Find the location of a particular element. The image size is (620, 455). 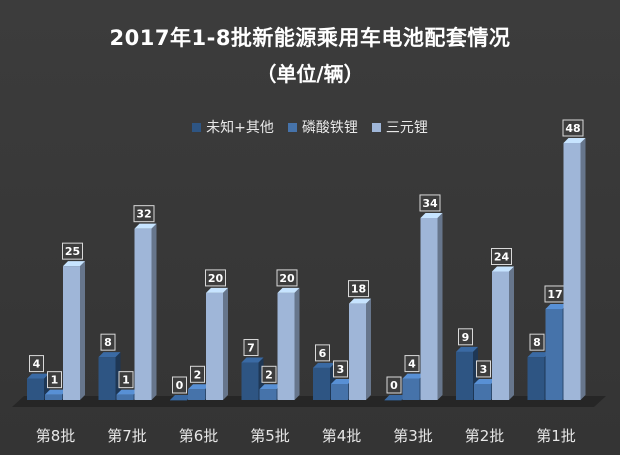

x-tick-label: 第8批 is located at coordinates (56, 436).